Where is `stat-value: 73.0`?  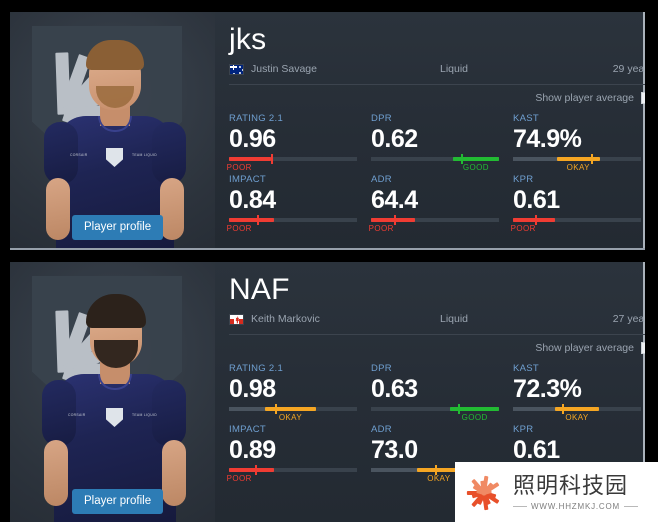
stat-value: 73.0 is located at coordinates (394, 450).